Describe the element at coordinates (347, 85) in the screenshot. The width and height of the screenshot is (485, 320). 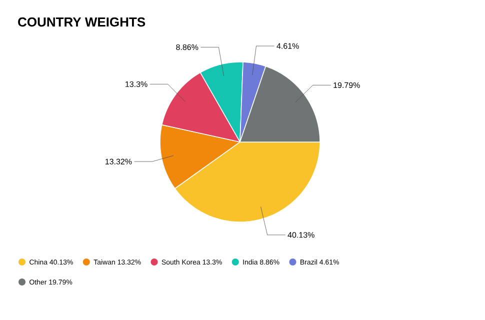
I see `data-label: 19.79%` at that location.